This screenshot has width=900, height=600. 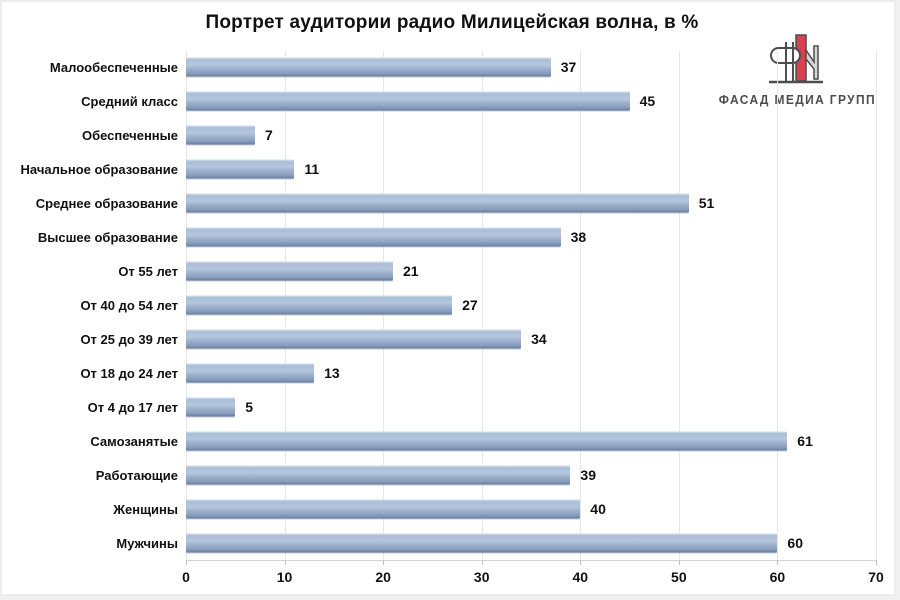 I want to click on bar-track: 45, so click(x=531, y=101).